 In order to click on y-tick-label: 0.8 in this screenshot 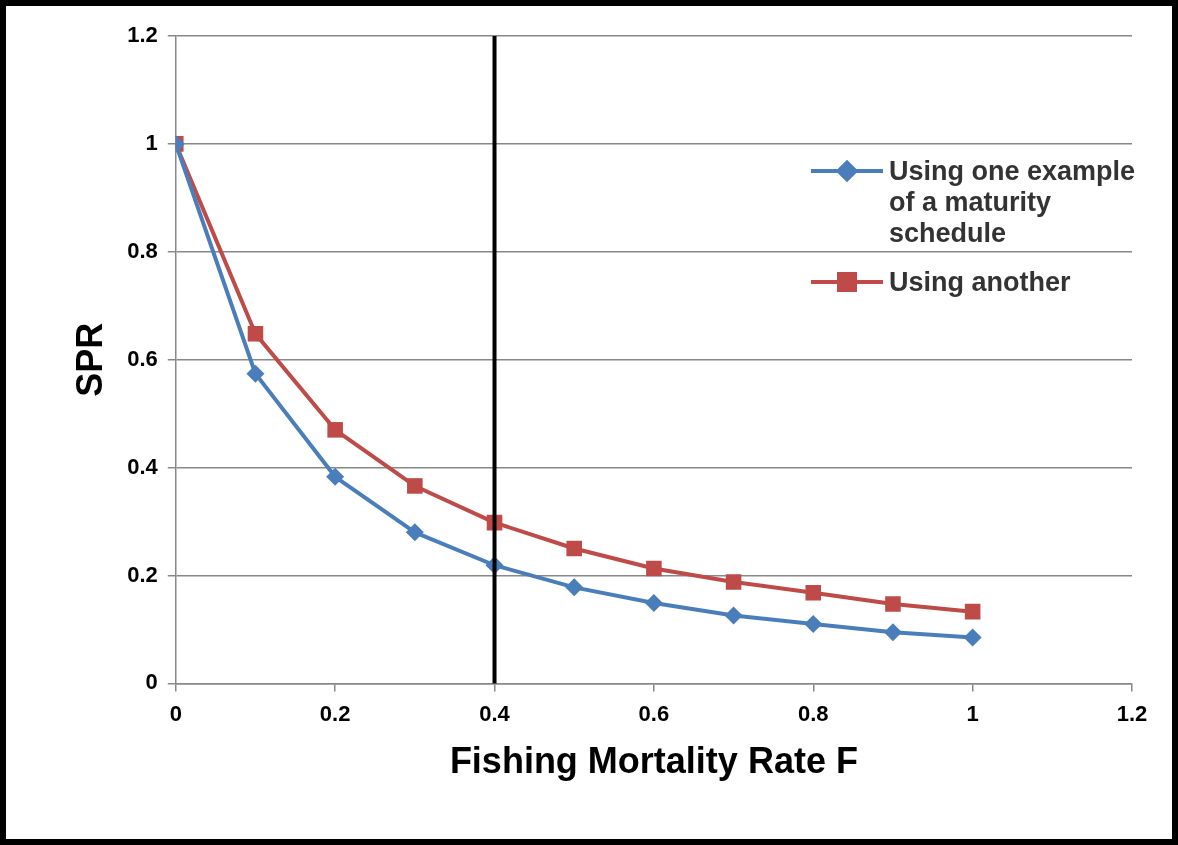, I will do `click(142, 250)`.